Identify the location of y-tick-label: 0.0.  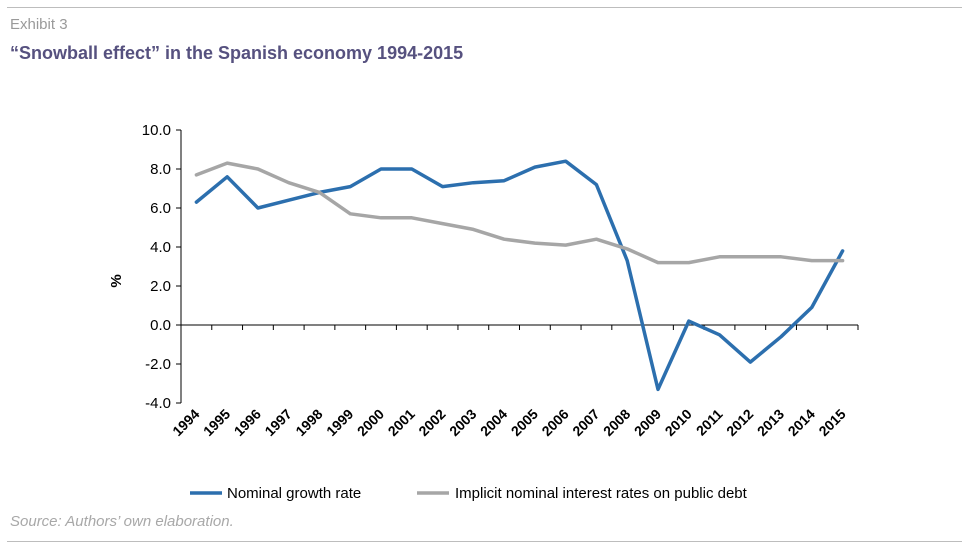
(160, 325).